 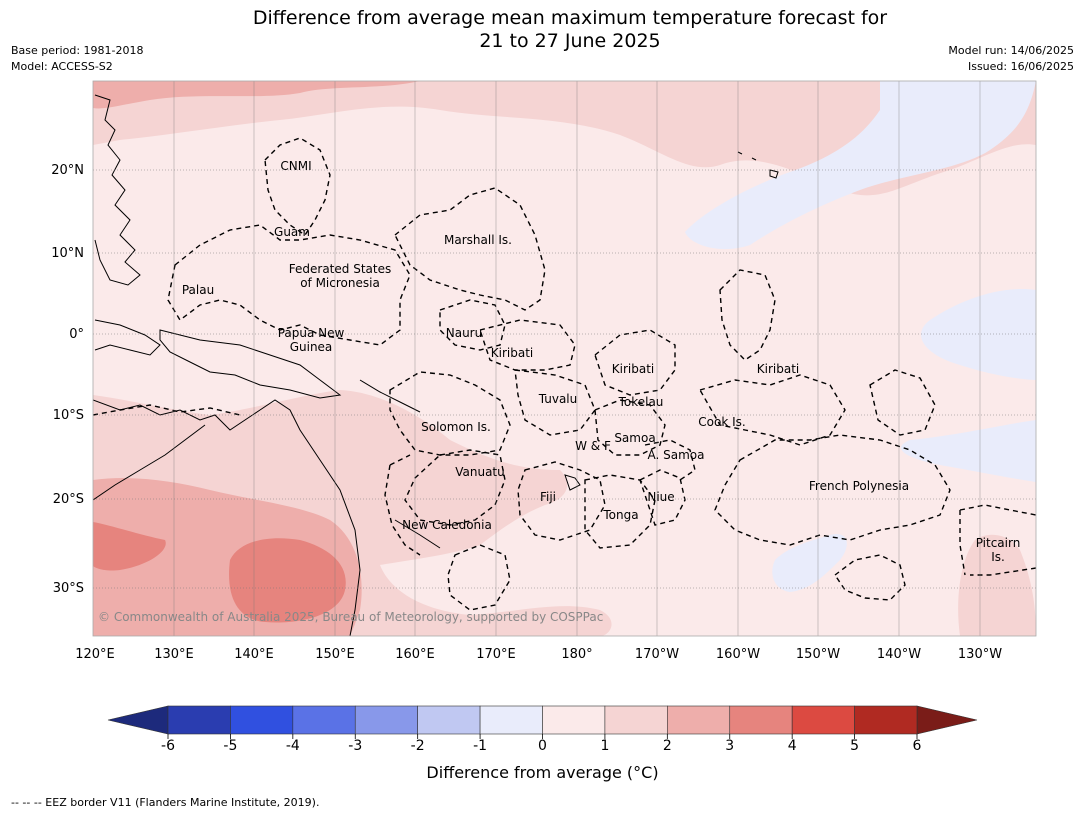 I want to click on longitude-label: 180°, so click(x=576, y=654).